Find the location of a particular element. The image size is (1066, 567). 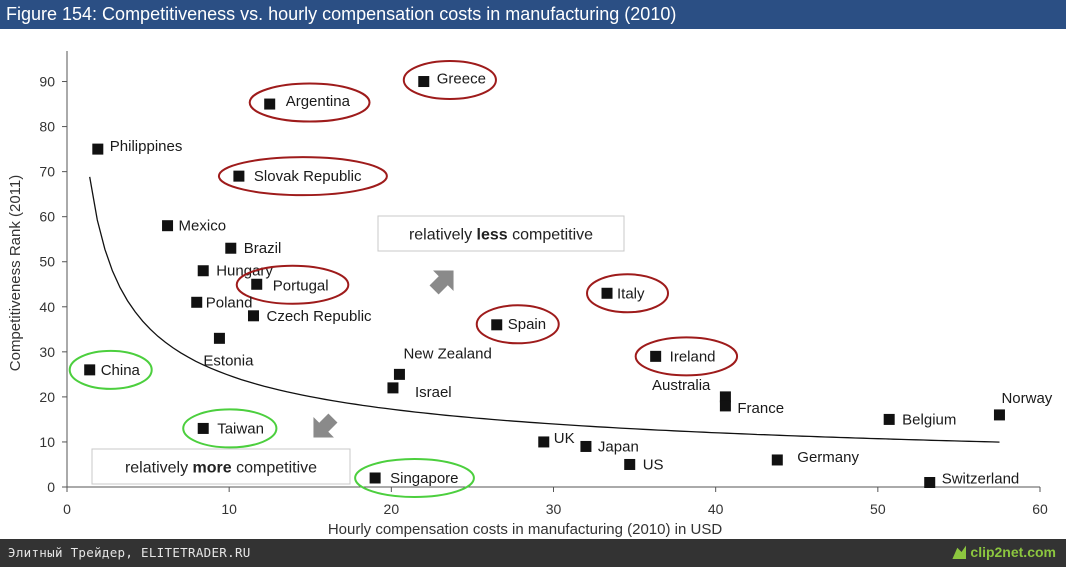

point-marker-slovak-republic is located at coordinates (239, 176).